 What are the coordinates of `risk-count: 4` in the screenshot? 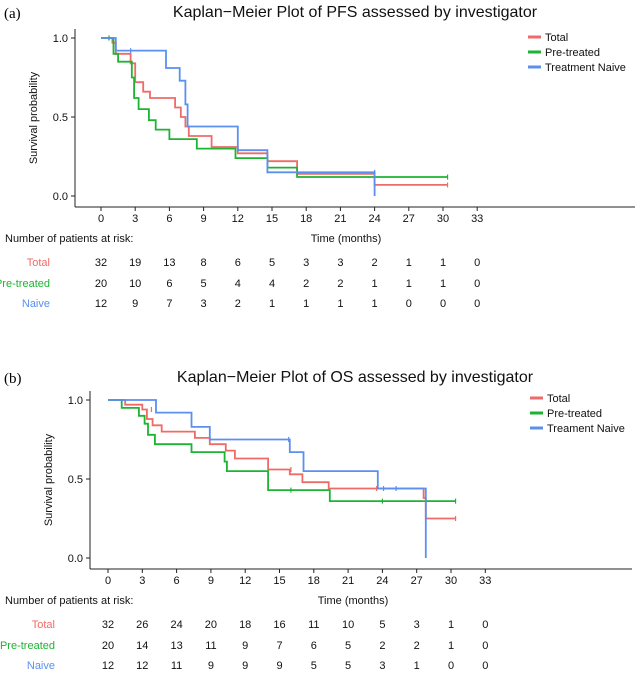 It's located at (238, 284).